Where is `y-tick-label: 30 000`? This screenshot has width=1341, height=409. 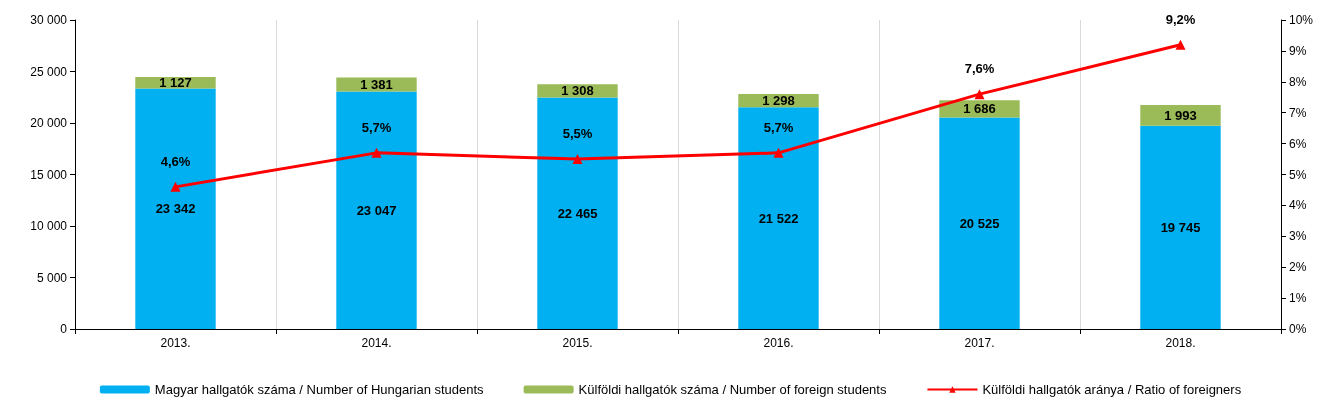 y-tick-label: 30 000 is located at coordinates (49, 20).